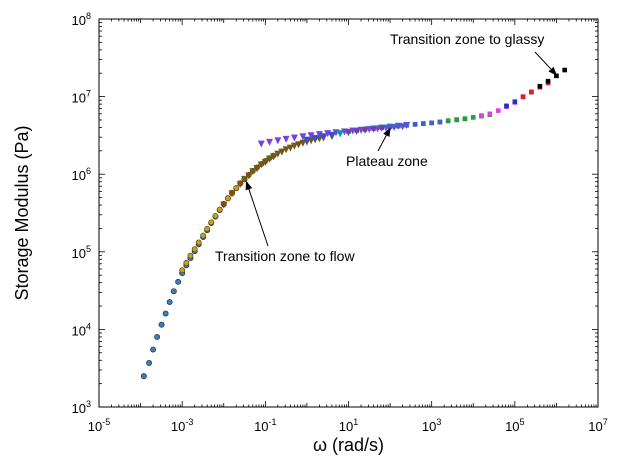 The height and width of the screenshot is (459, 621). Describe the element at coordinates (81, 252) in the screenshot. I see `y-tick-label: 10⁵` at that location.